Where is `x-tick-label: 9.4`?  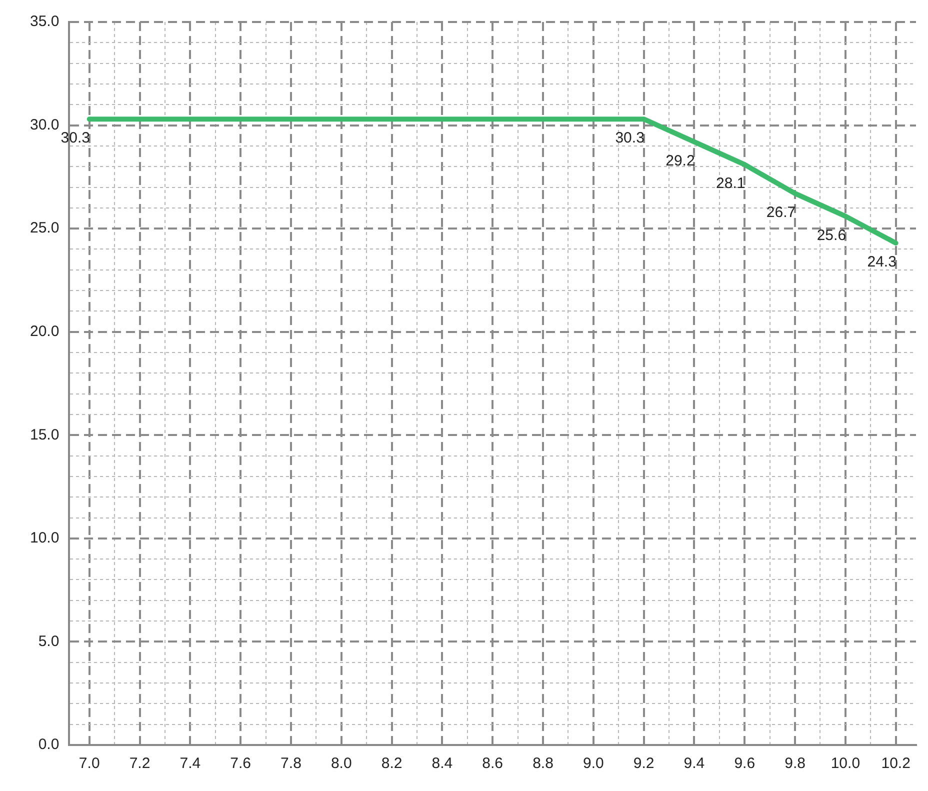 x-tick-label: 9.4 is located at coordinates (694, 763).